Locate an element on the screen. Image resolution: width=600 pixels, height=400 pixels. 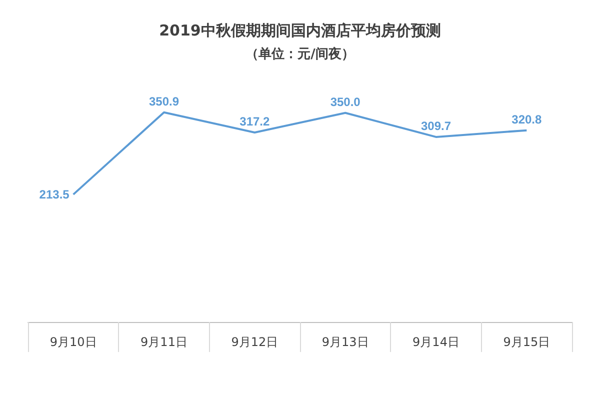
x-tick-label: 9月14日 is located at coordinates (436, 342).